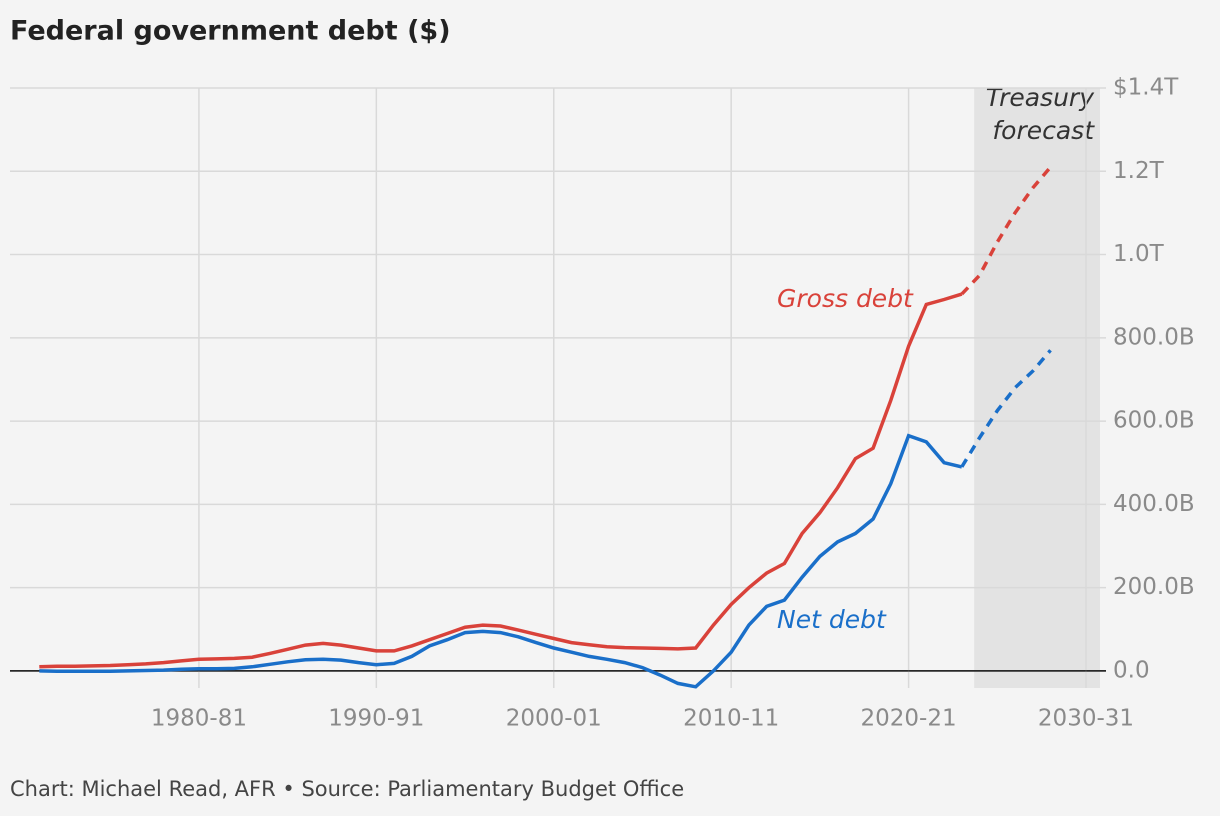 The image size is (1220, 816). I want to click on y-tick-label: 400.0B, so click(1154, 504).